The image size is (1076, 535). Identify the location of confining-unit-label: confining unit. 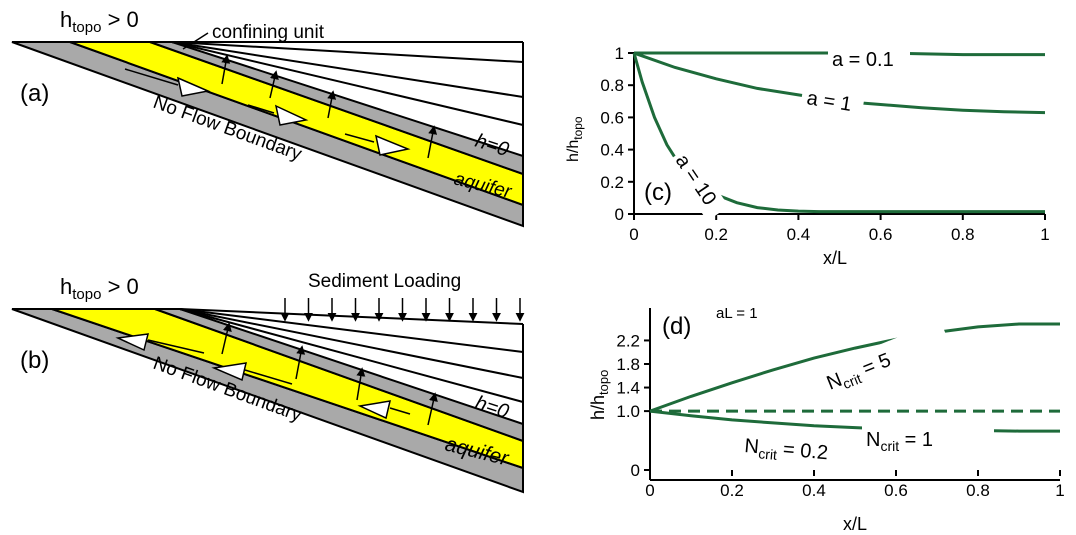
(268, 32).